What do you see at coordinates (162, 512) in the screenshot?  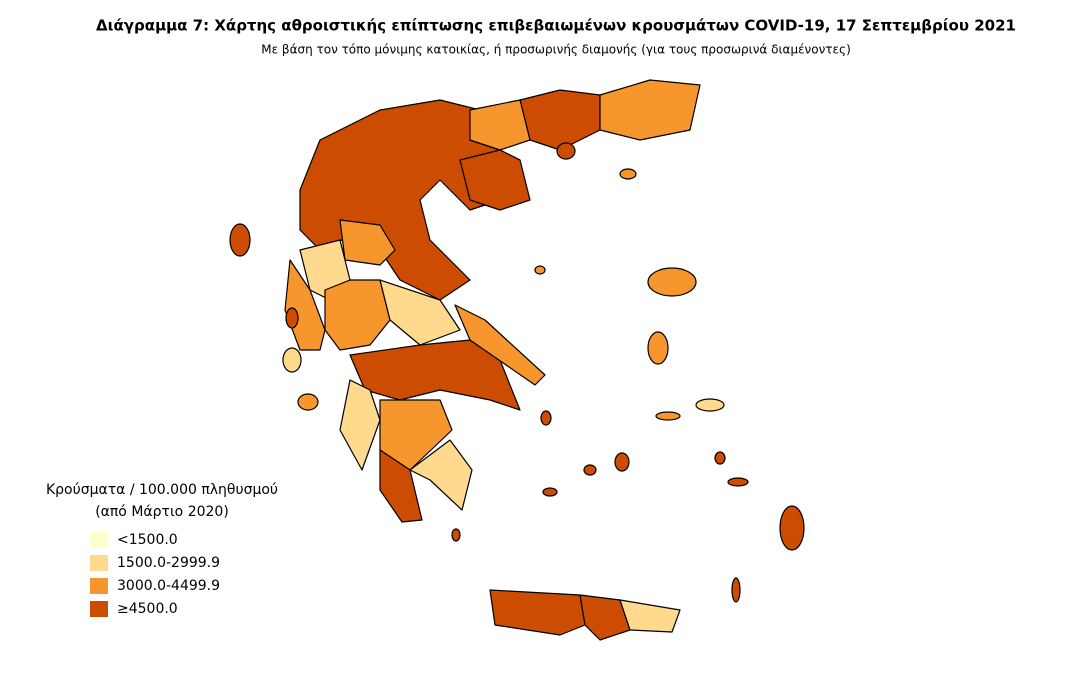 I see `legend-title: (από Μάρτιο 2020)` at bounding box center [162, 512].